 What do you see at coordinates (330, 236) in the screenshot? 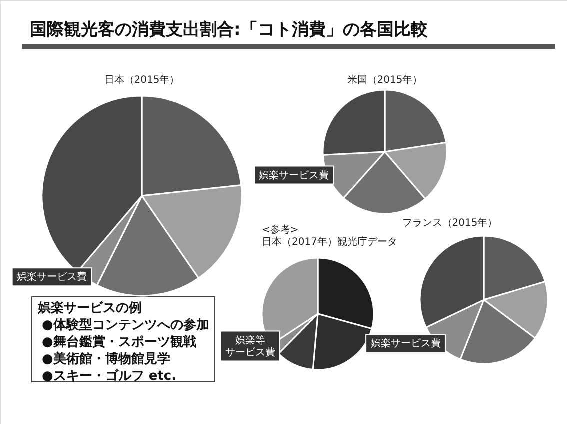
I see `chart-title: <参考> 日本（2017年）観光庁データ` at bounding box center [330, 236].